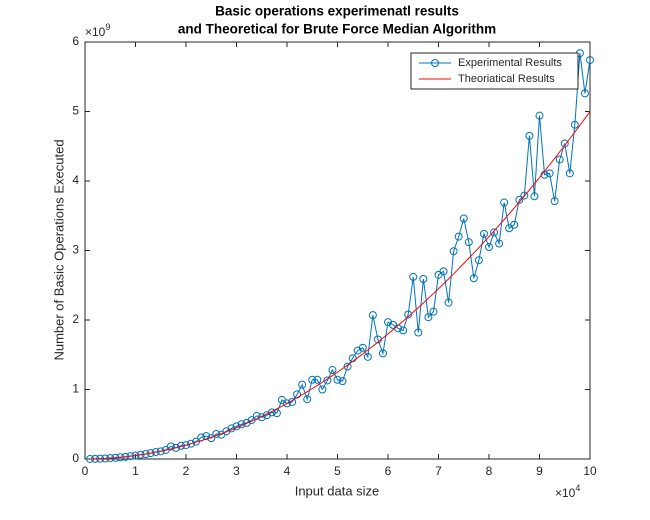 The width and height of the screenshot is (650, 520). Describe the element at coordinates (75, 319) in the screenshot. I see `y-tick-label: 2` at that location.